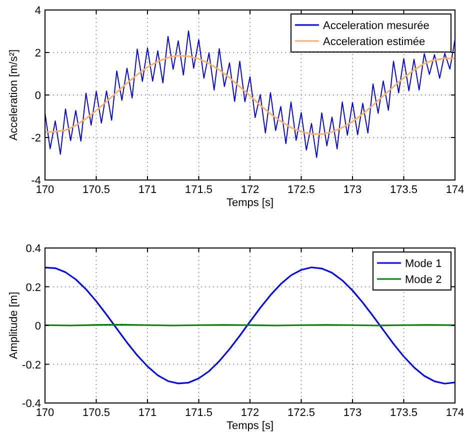 This screenshot has height=448, width=466. What do you see at coordinates (376, 26) in the screenshot?
I see `legend-label: Acceleration mesurée` at bounding box center [376, 26].